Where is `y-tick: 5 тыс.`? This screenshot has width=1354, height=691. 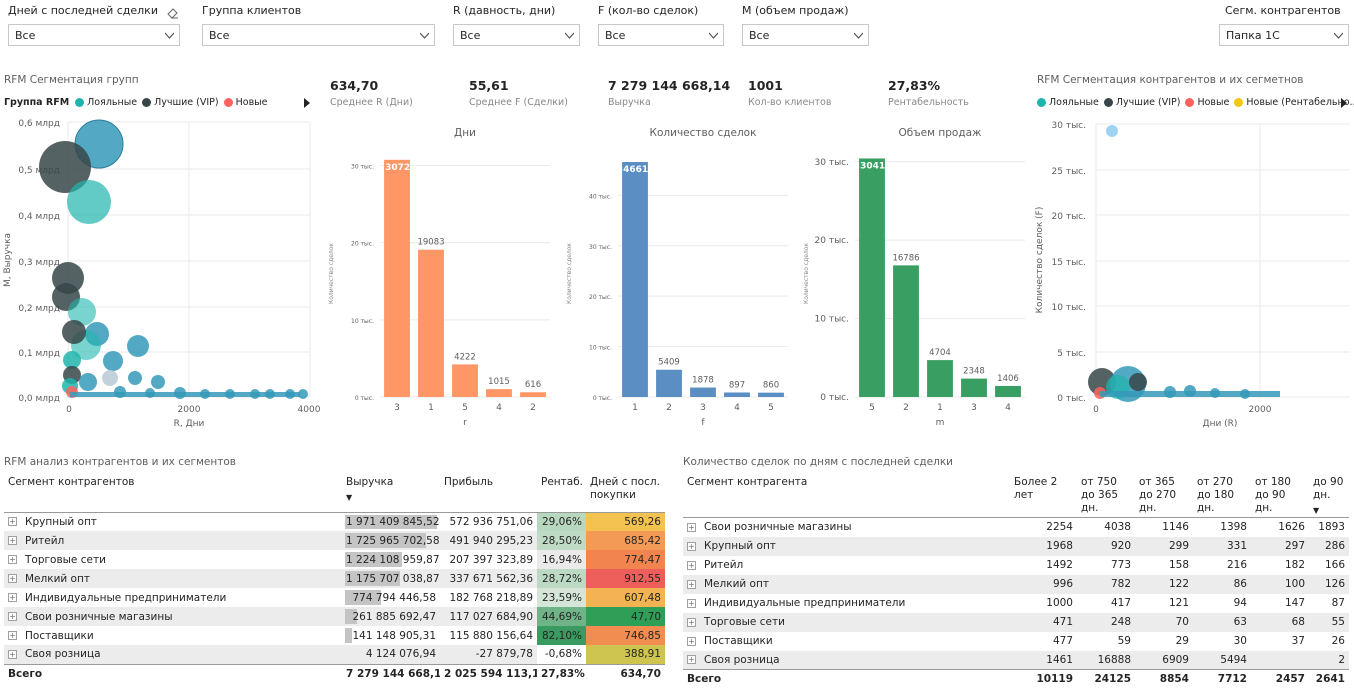 y-tick: 5 тыс. is located at coordinates (1071, 354).